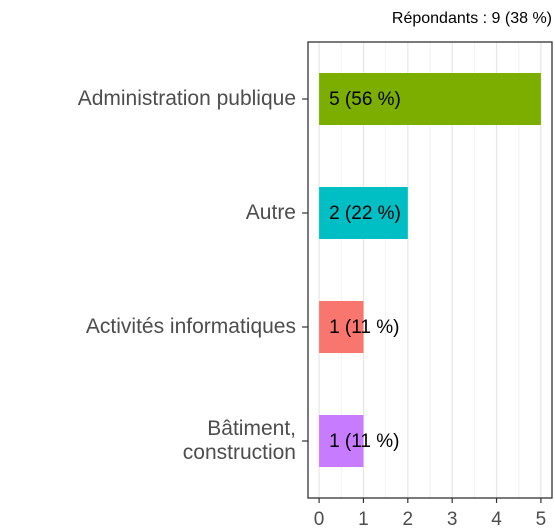  Describe the element at coordinates (408, 519) in the screenshot. I see `x-tick-label: 2` at that location.